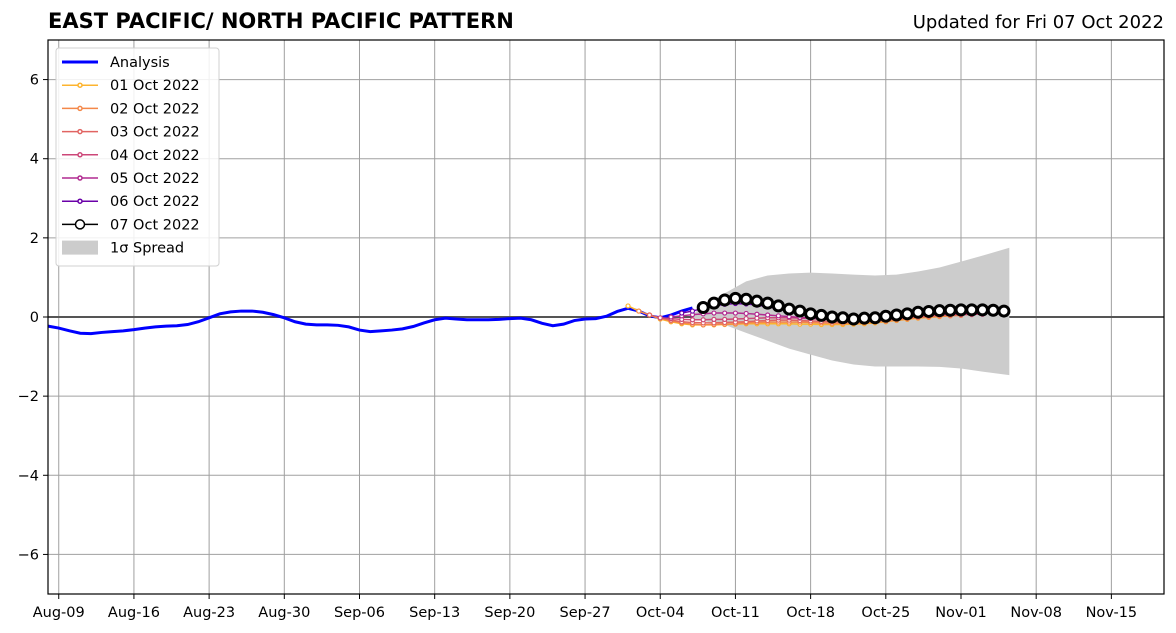 This screenshot has height=633, width=1176. Describe the element at coordinates (1112, 613) in the screenshot. I see `x-tick-label: Nov-15` at that location.